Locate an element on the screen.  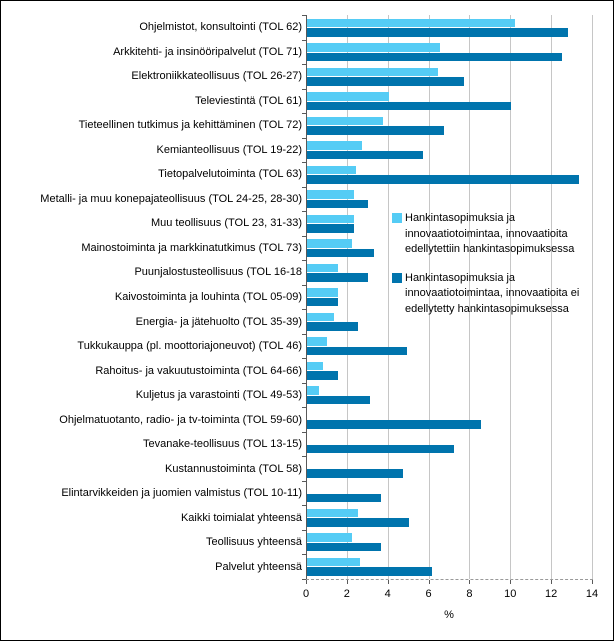
category-label: Tevanake-teollisuus (TOL 13-15) is located at coordinates (222, 444).